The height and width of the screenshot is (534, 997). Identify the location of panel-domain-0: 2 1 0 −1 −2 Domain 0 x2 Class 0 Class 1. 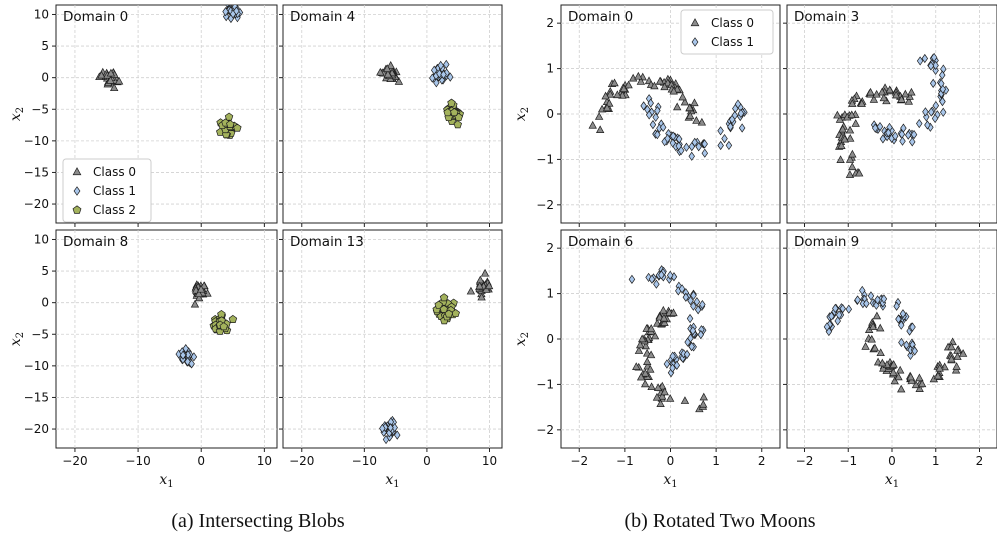
(646, 116).